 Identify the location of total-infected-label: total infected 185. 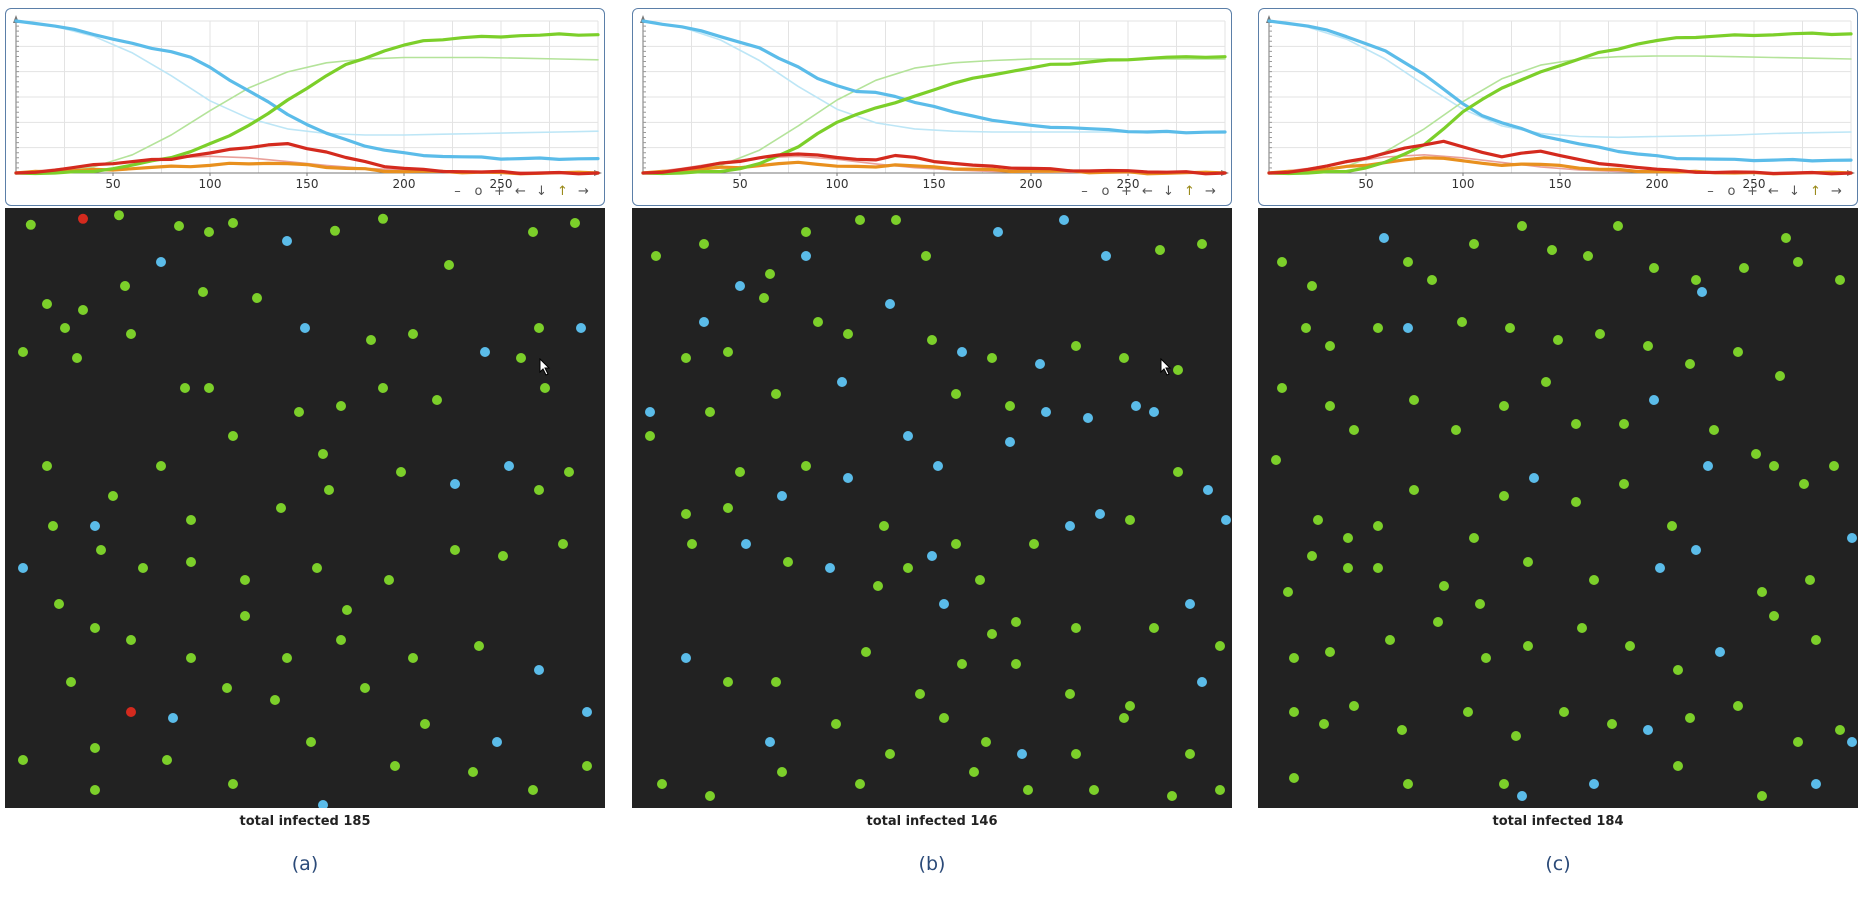
(305, 821).